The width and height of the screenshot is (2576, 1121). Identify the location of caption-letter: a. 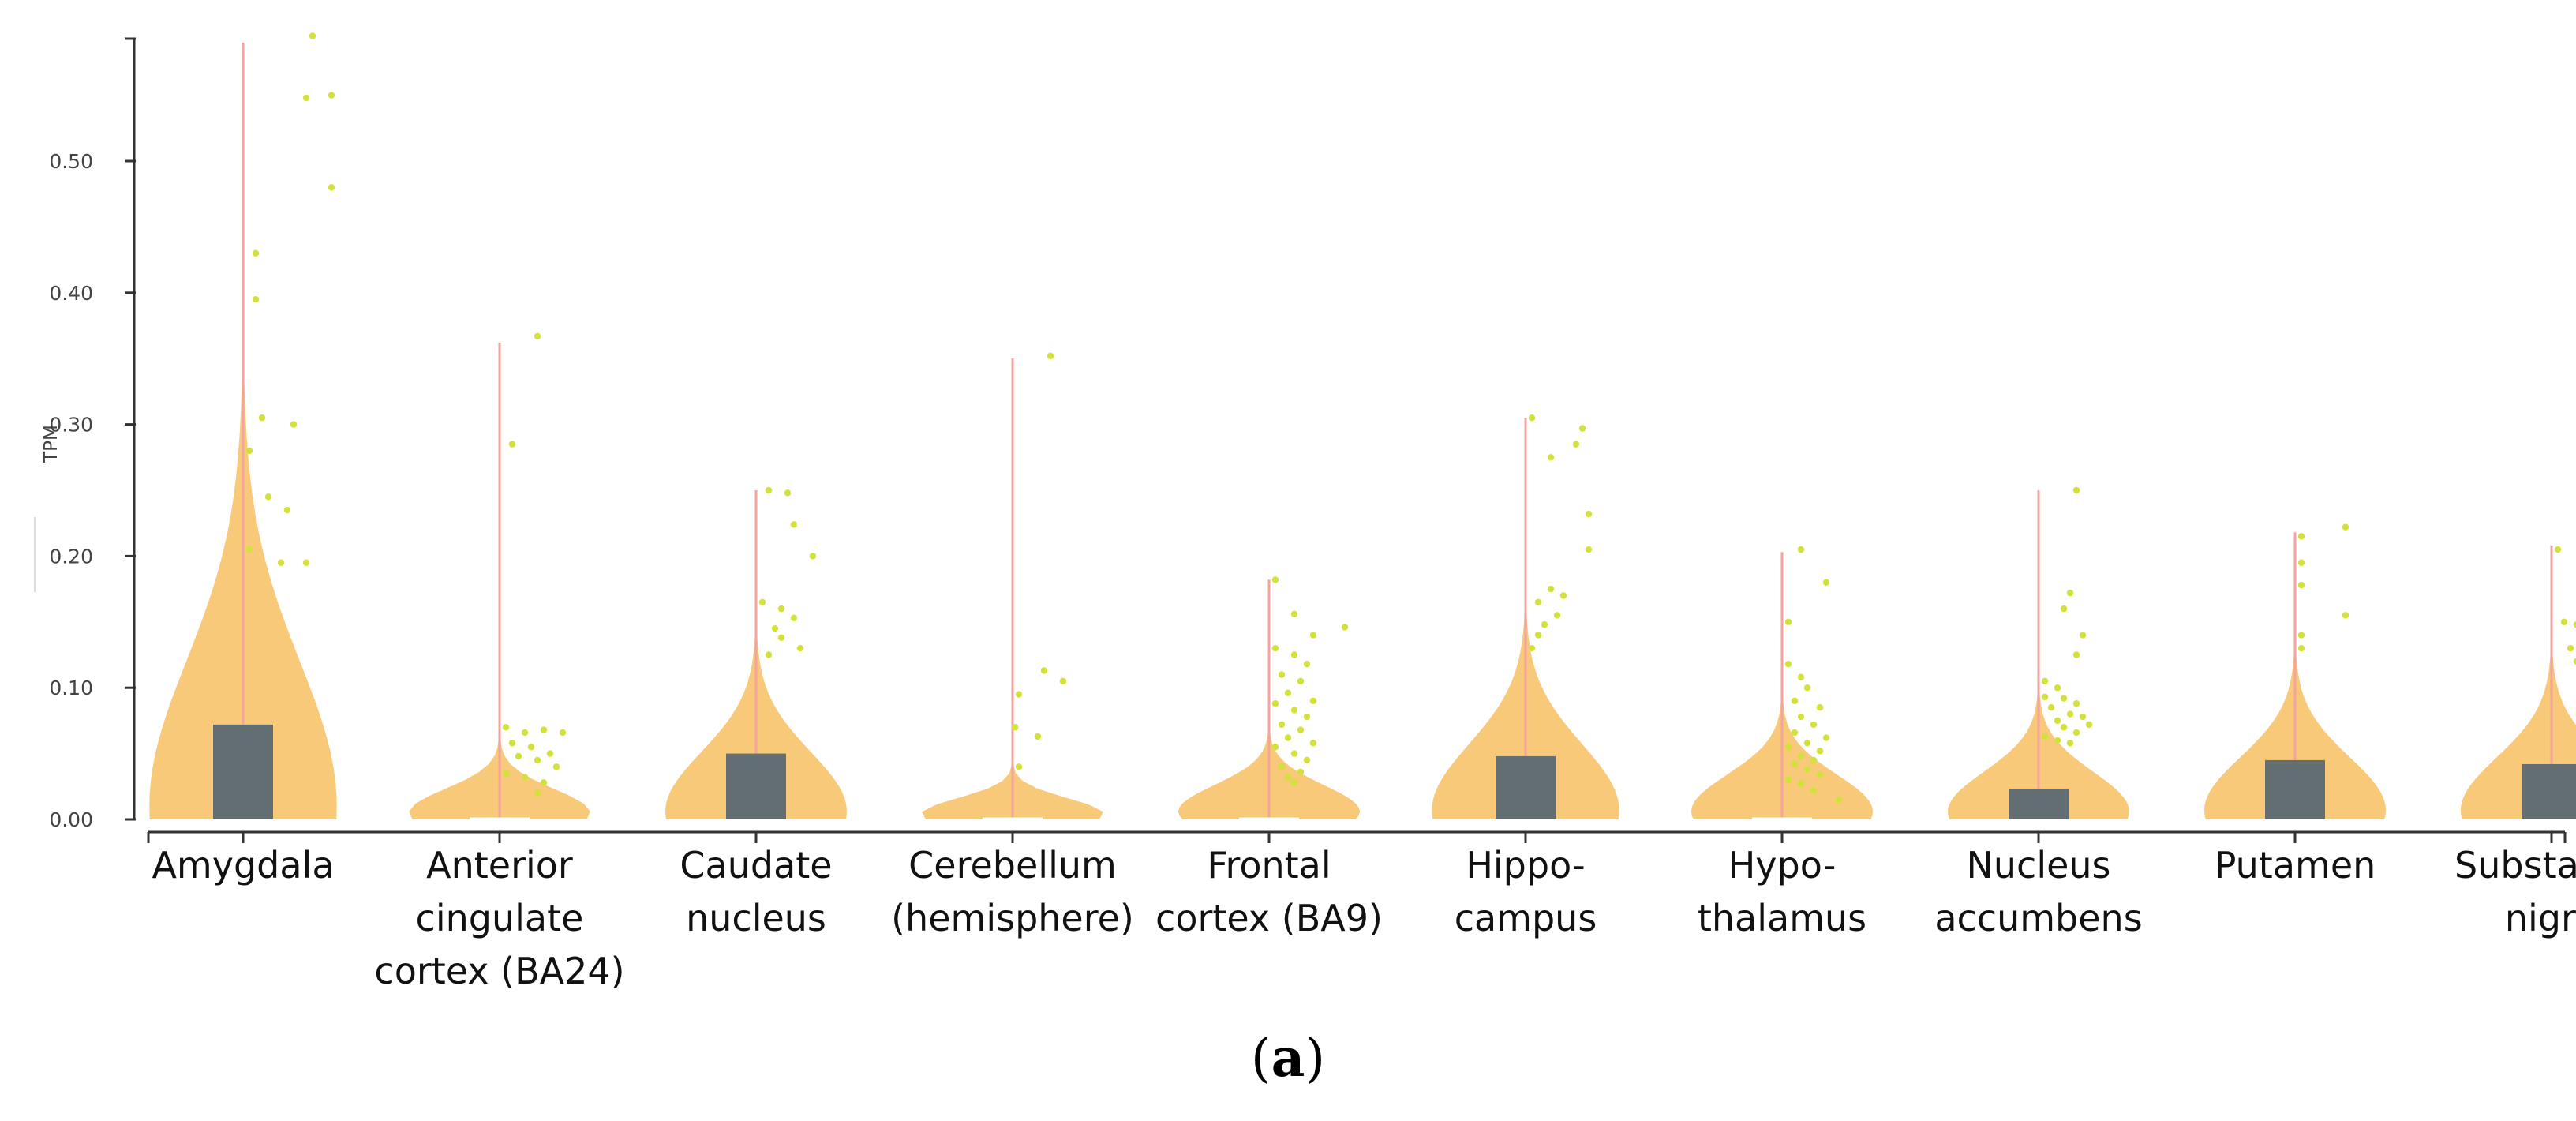
(1288, 1058).